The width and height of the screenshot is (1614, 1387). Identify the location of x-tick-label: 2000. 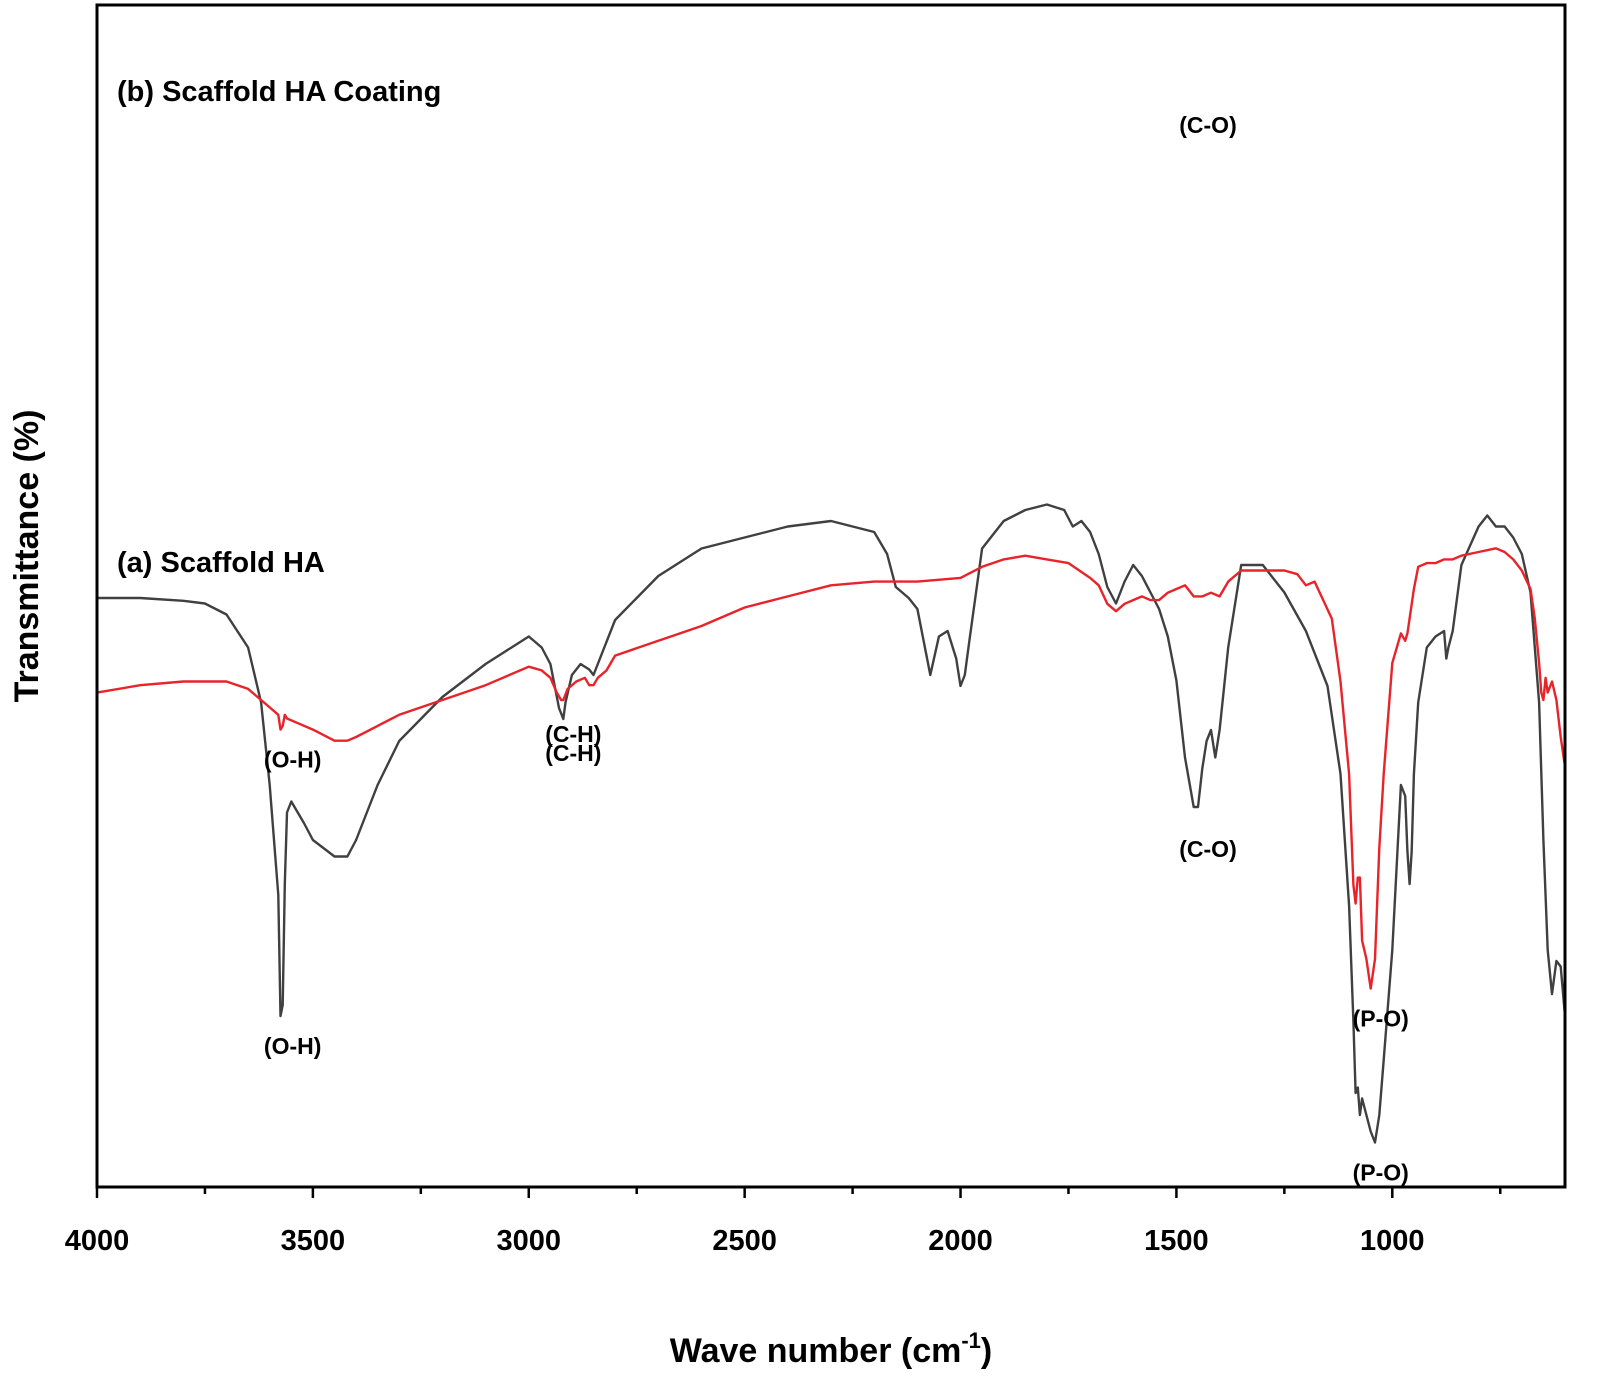
(960, 1241).